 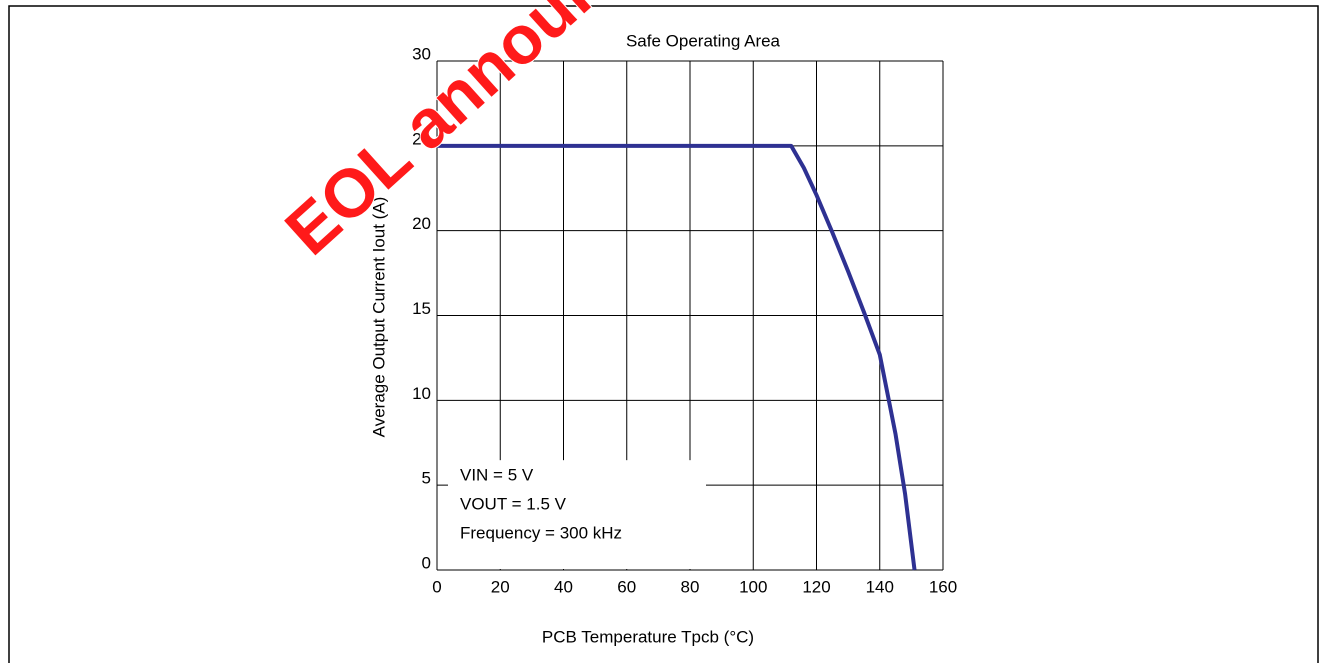 What do you see at coordinates (421, 393) in the screenshot?
I see `y-tick-label: 10` at bounding box center [421, 393].